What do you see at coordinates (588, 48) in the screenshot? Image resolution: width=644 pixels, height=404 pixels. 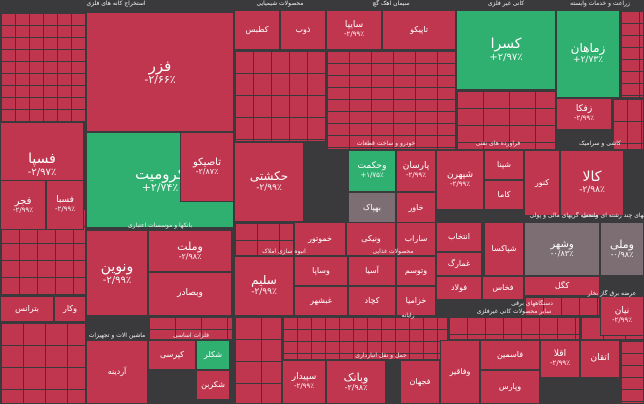 I see `stock-symbol: زماهان` at bounding box center [588, 48].